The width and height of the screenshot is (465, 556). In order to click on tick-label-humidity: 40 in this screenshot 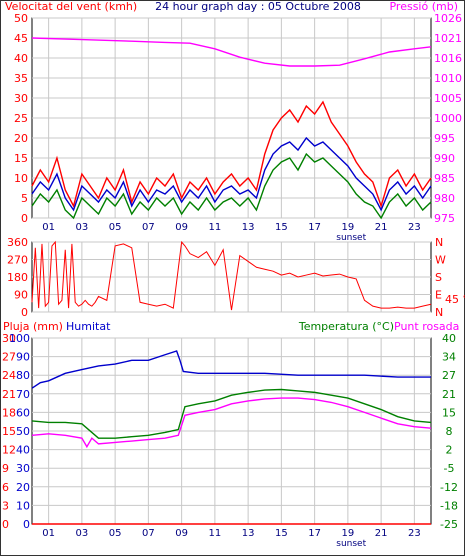, I will do `click(23, 450)`.